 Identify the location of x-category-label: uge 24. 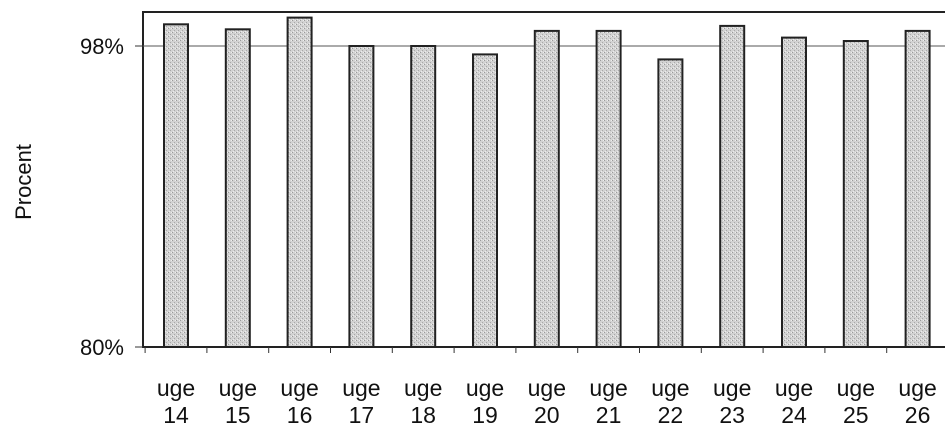
(794, 401).